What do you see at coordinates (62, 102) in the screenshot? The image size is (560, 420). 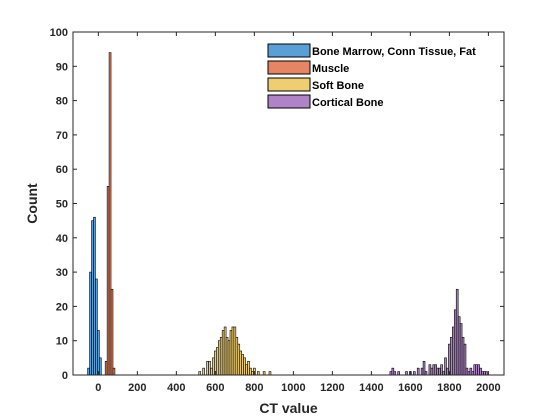 I see `y-tick-label: 80` at bounding box center [62, 102].